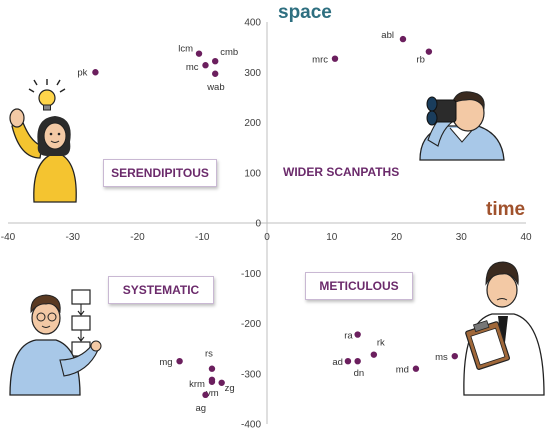 The image size is (550, 433). Describe the element at coordinates (161, 290) in the screenshot. I see `quadrant-label-systematic: SYSTEMATIC` at that location.